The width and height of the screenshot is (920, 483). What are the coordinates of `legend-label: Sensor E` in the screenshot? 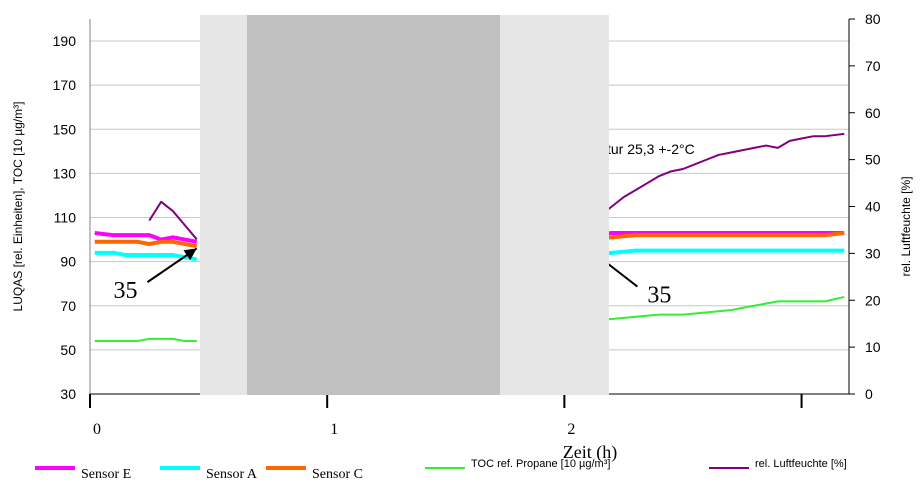 It's located at (106, 474).